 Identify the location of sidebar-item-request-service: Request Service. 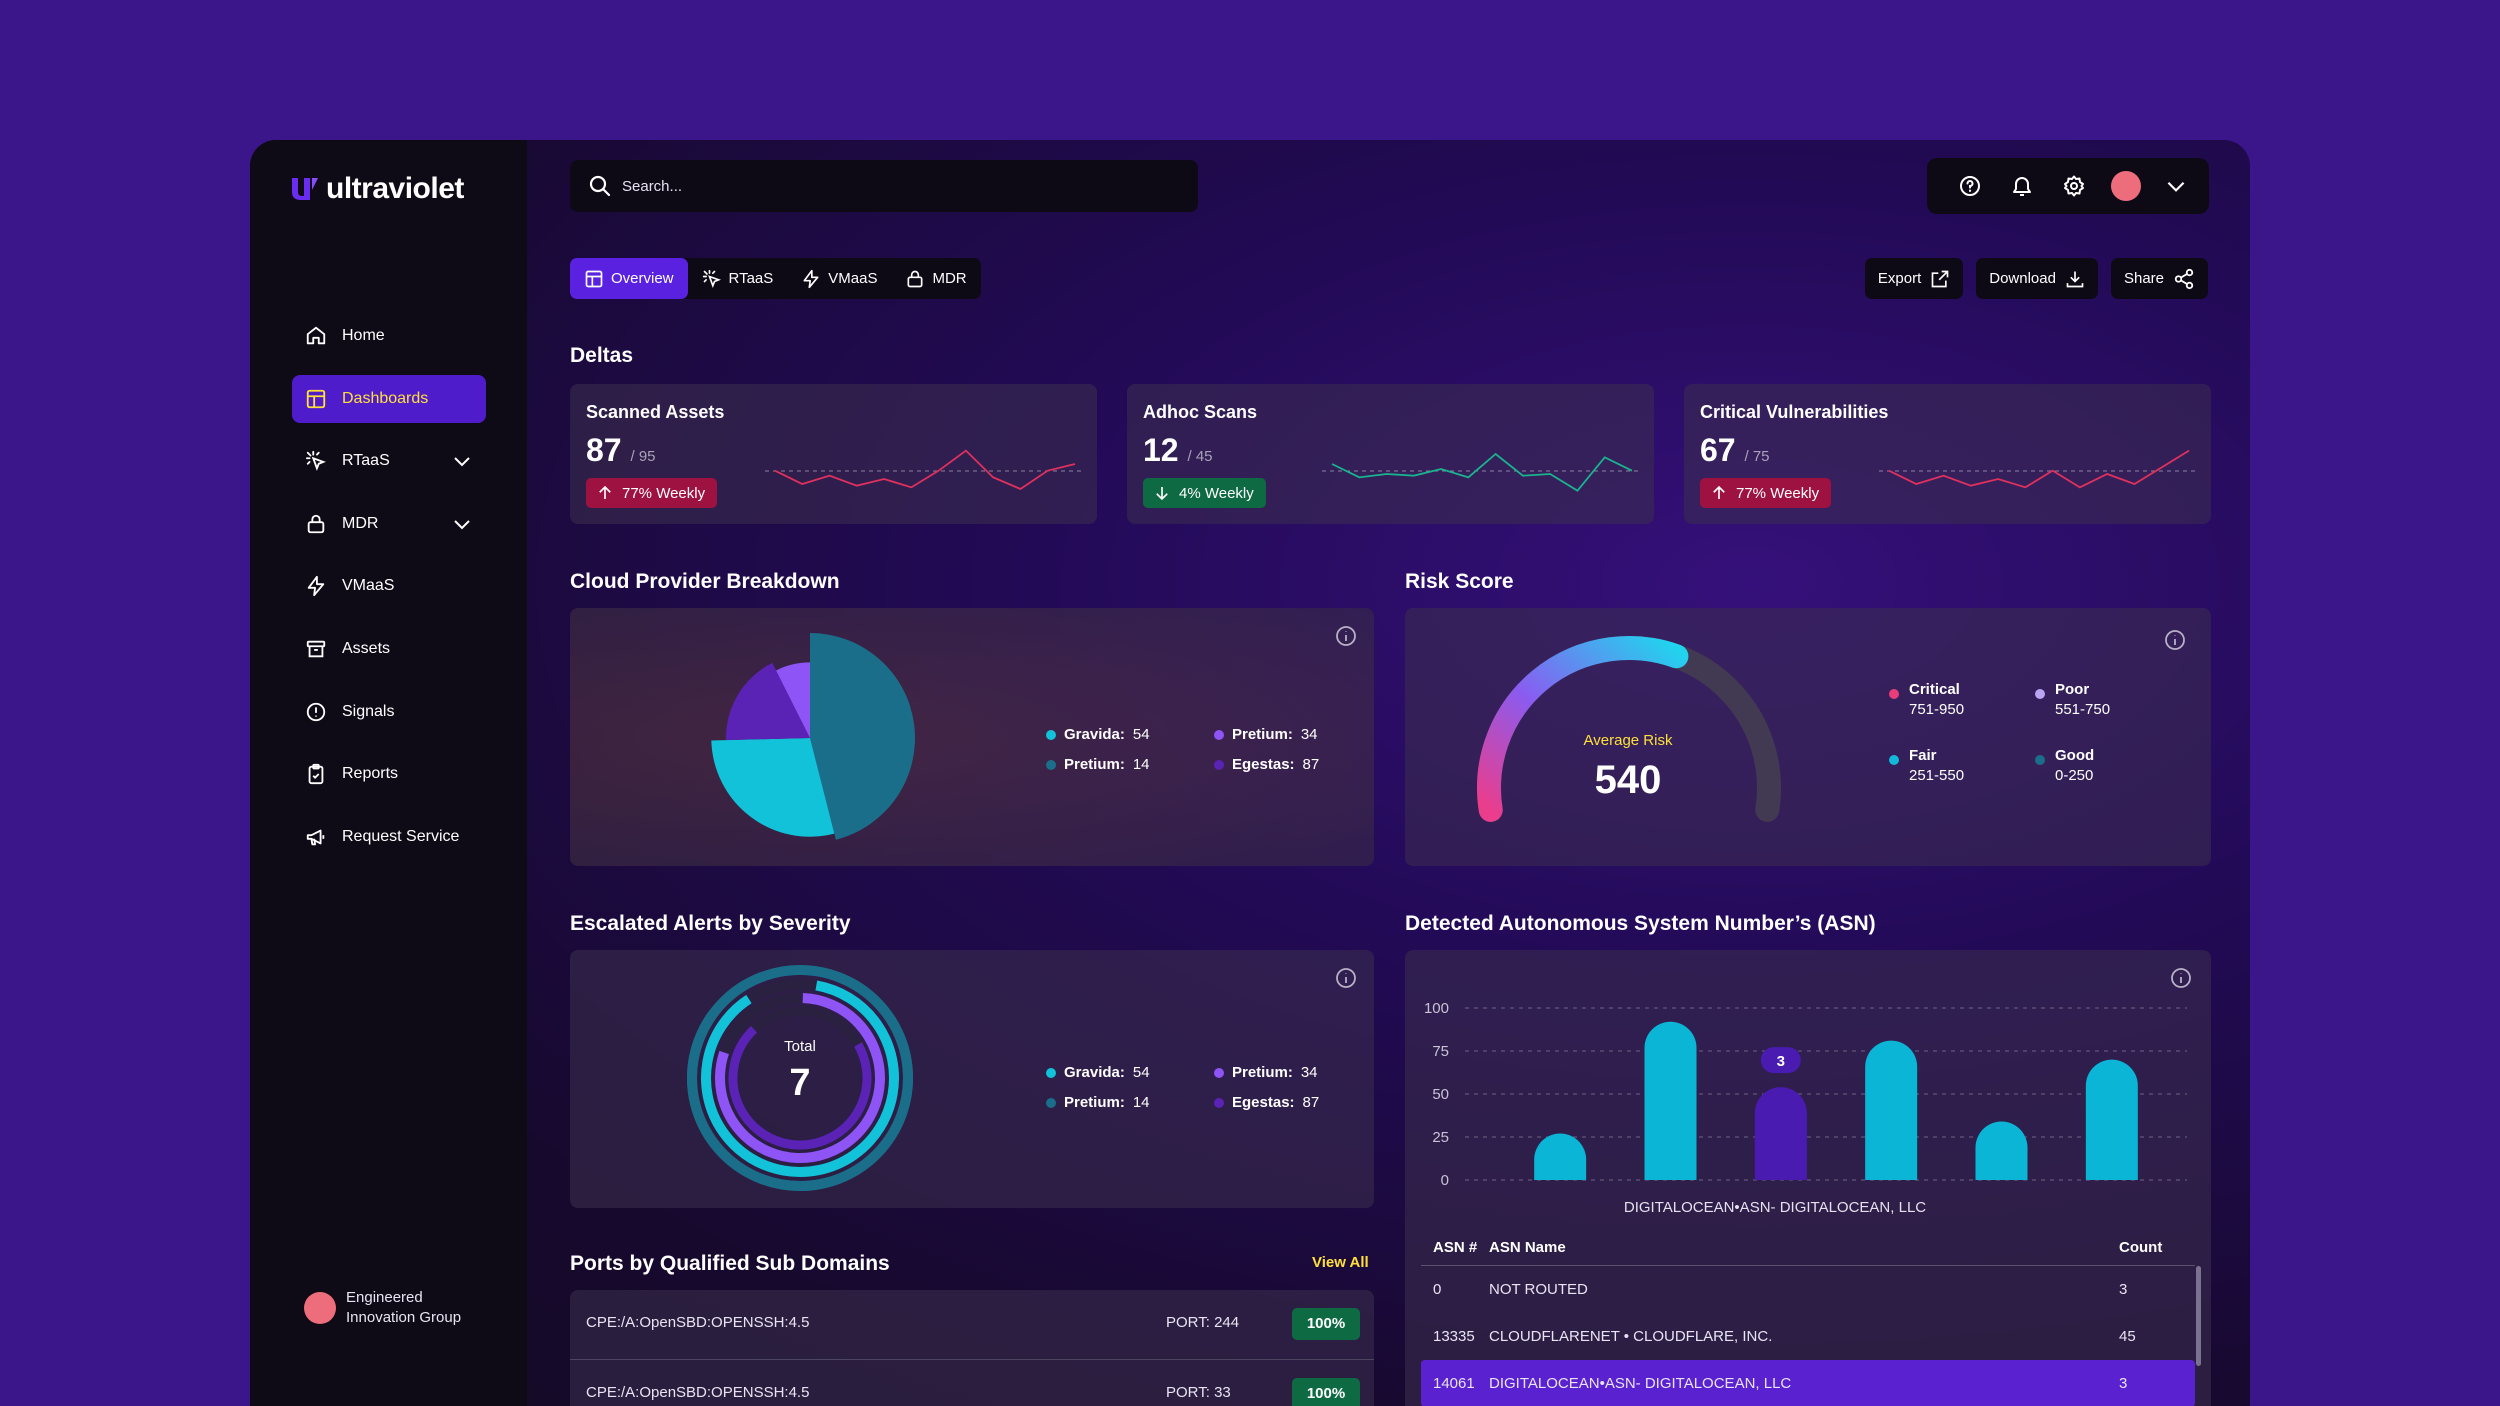
(389, 837).